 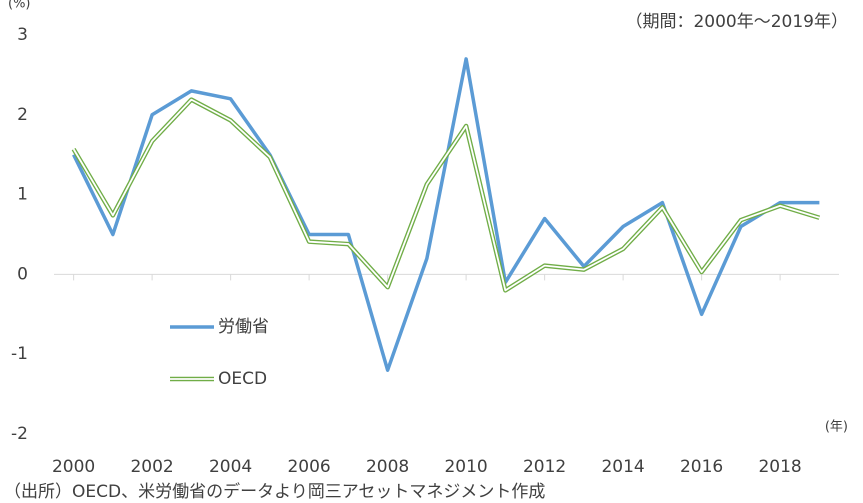 What do you see at coordinates (243, 327) in the screenshot?
I see `legend-label: 労働省` at bounding box center [243, 327].